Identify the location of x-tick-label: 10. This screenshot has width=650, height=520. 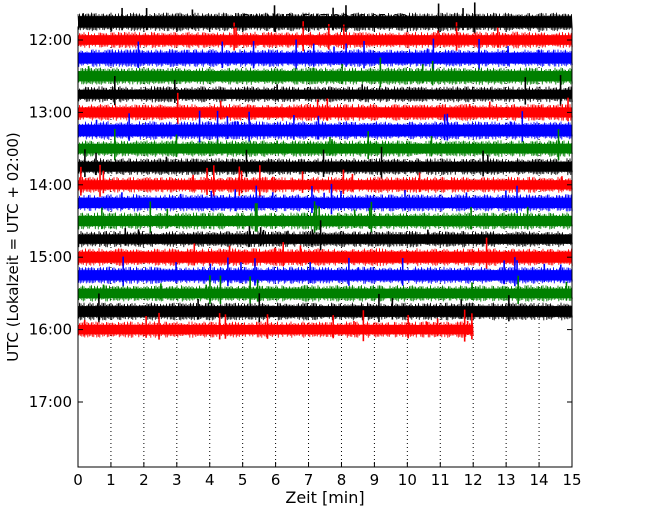
(407, 480).